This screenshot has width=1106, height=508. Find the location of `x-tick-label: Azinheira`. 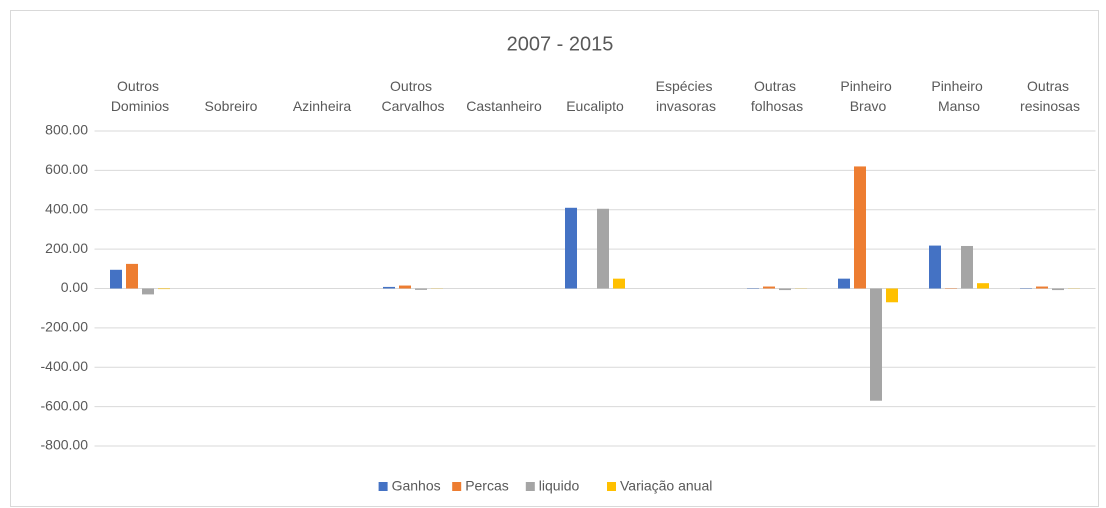

x-tick-label: Azinheira is located at coordinates (322, 106).